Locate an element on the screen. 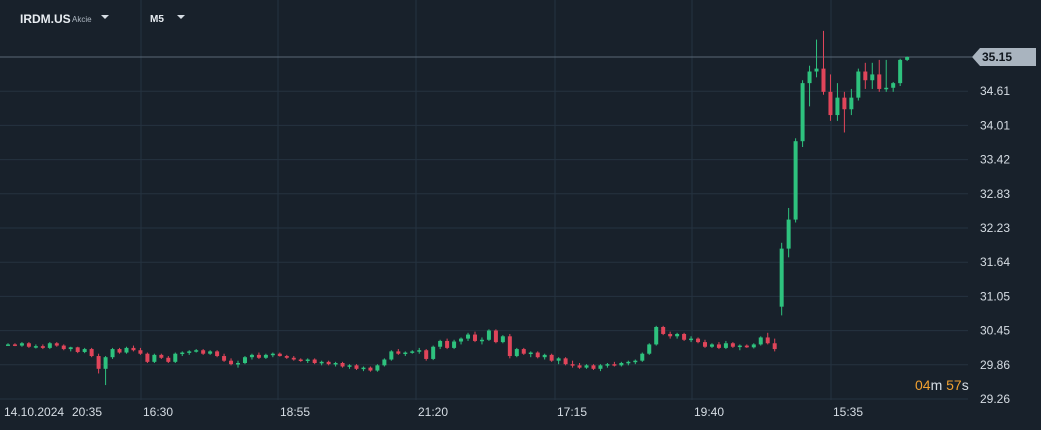 The height and width of the screenshot is (430, 1041). timer-minutes: 04 is located at coordinates (923, 385).